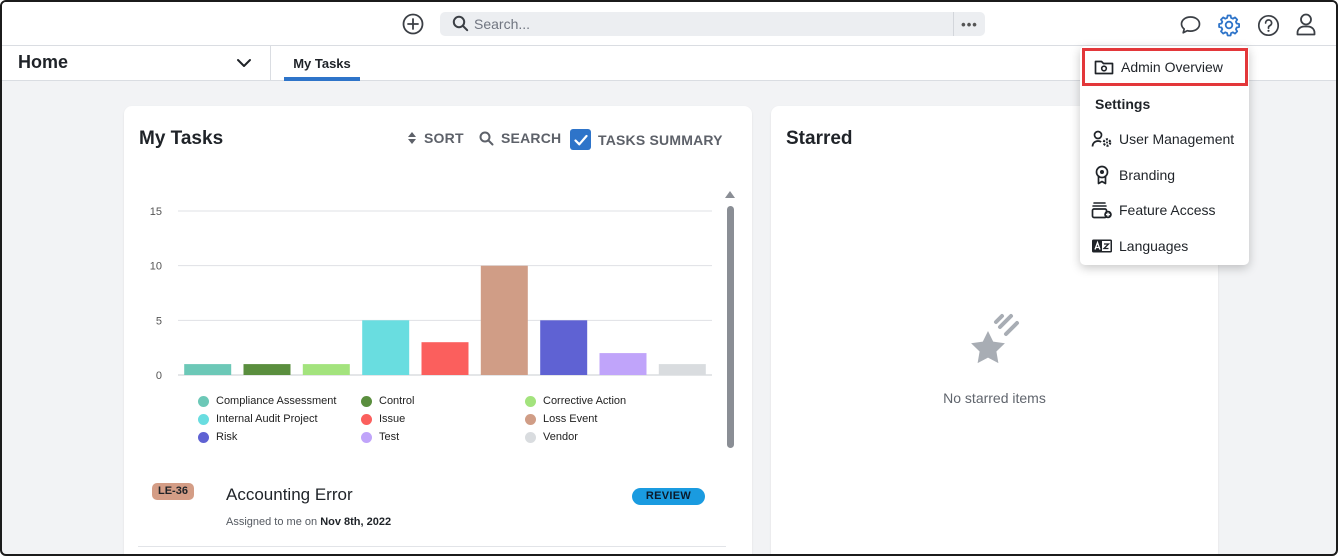 The height and width of the screenshot is (556, 1338). I want to click on chat-icon, so click(1190, 25).